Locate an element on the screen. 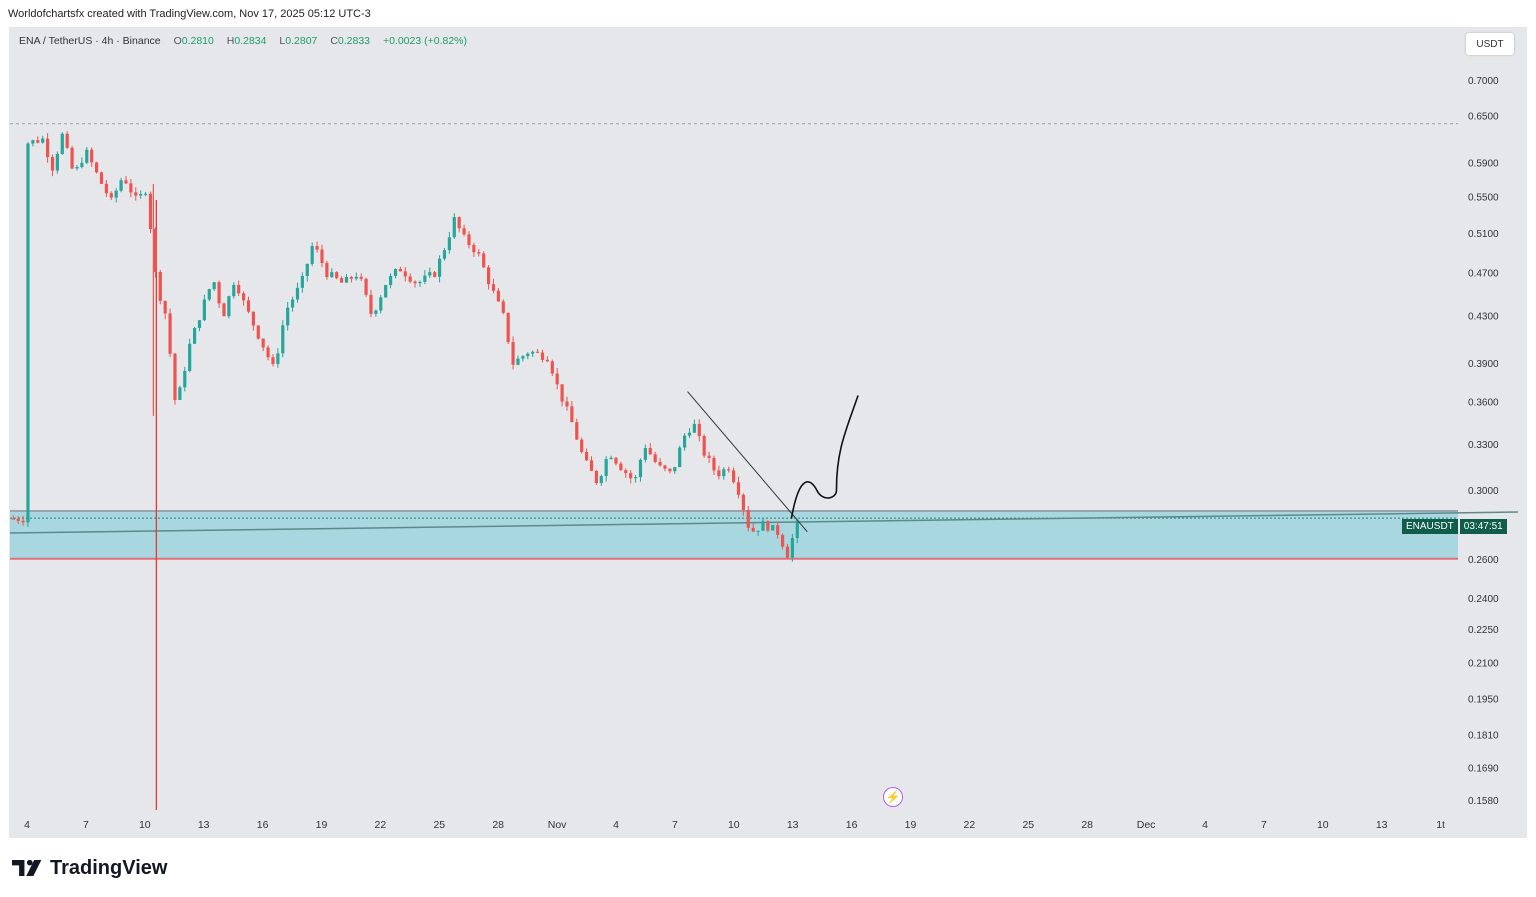 Image resolution: width=1536 pixels, height=897 pixels. price-tag-countdown: 03:47:51 is located at coordinates (1483, 526).